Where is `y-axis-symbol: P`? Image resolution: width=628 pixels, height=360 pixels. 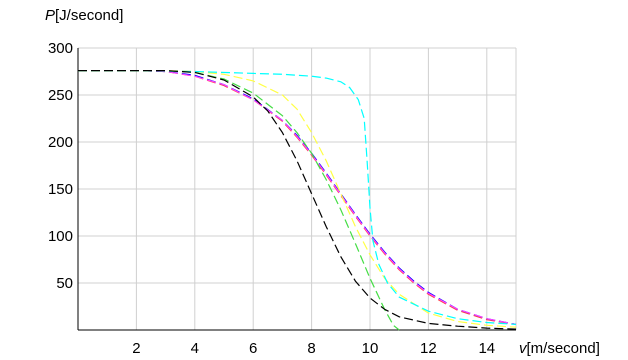
y-axis-symbol: P is located at coordinates (50, 15).